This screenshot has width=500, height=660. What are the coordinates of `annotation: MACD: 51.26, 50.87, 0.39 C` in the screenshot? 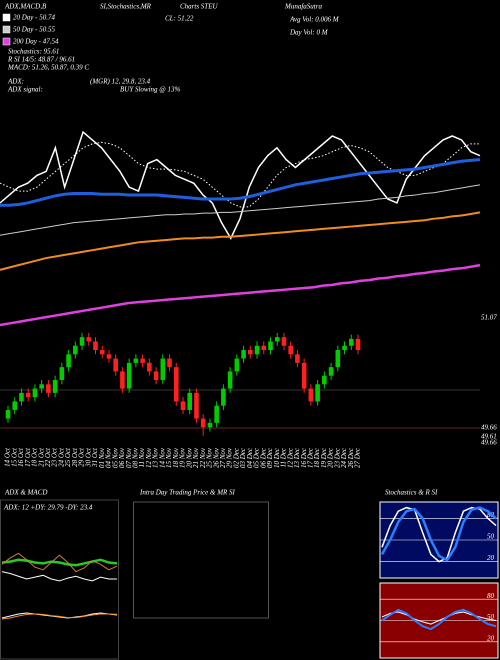 It's located at (48, 68).